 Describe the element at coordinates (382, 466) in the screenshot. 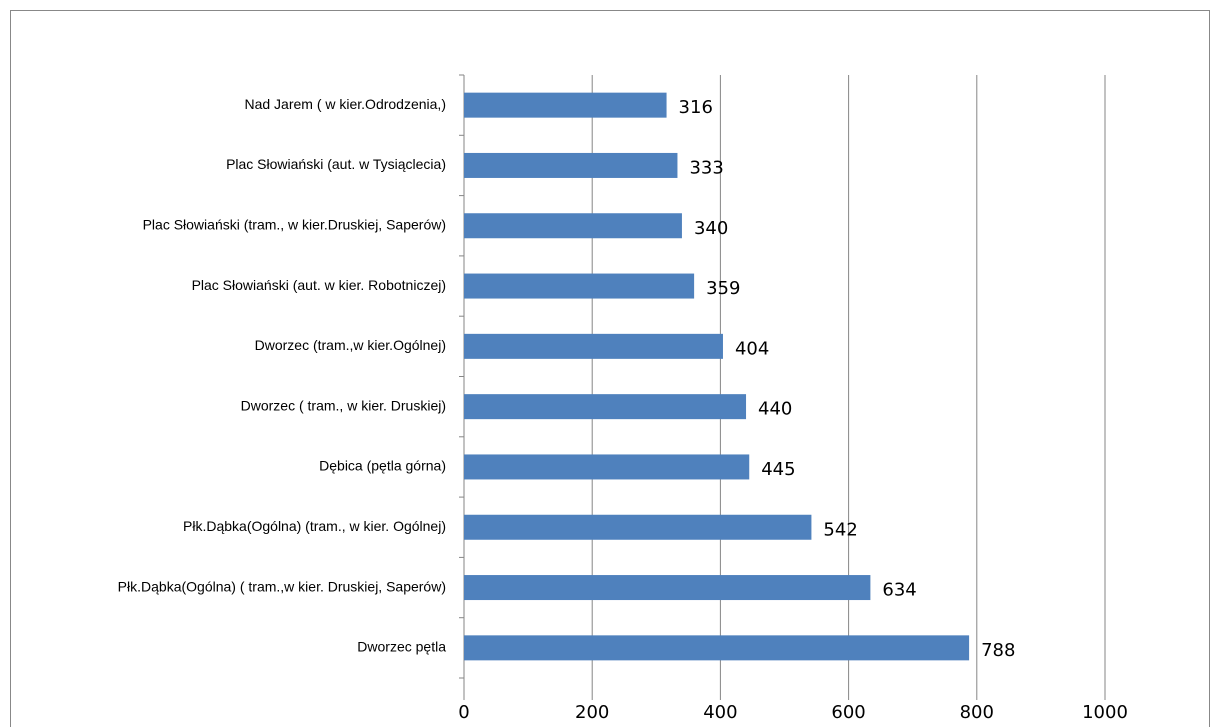

I see `y-tick-label: Dębica (pętla górna)` at that location.